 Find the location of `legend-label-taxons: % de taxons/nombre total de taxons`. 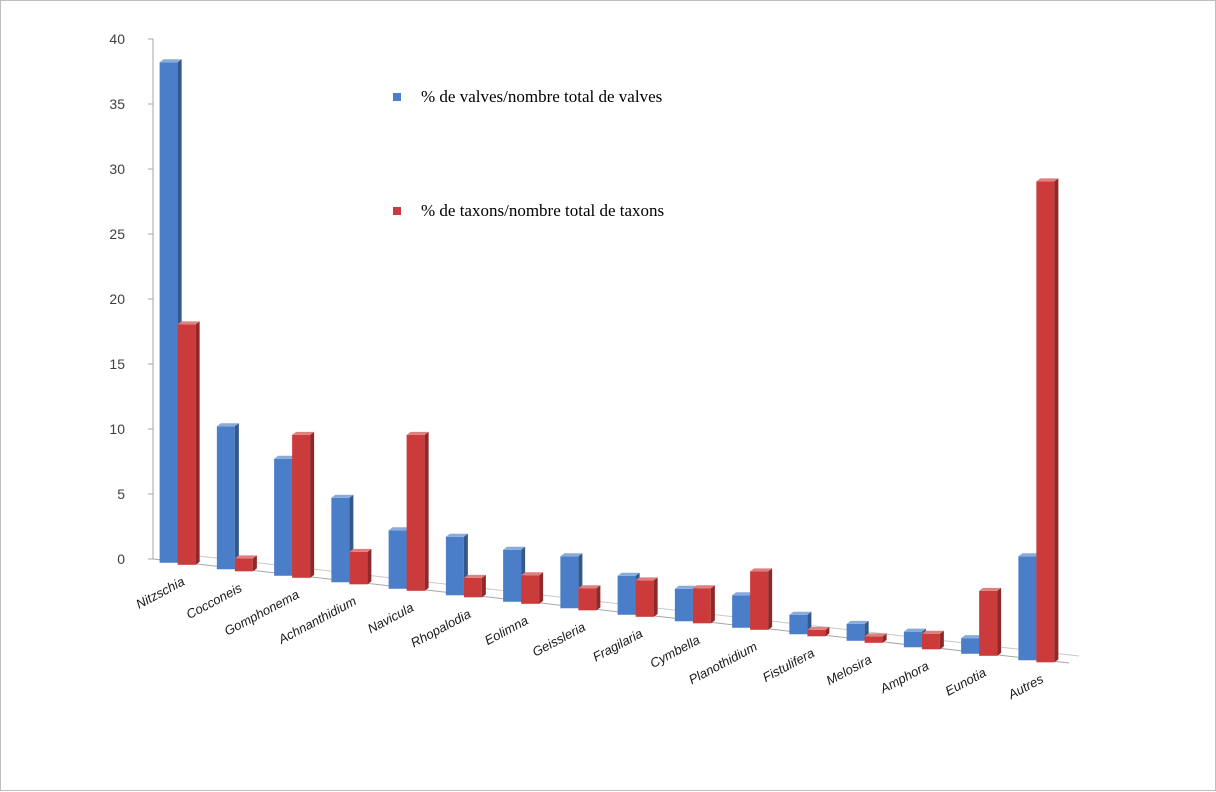

legend-label-taxons: % de taxons/nombre total de taxons is located at coordinates (542, 210).